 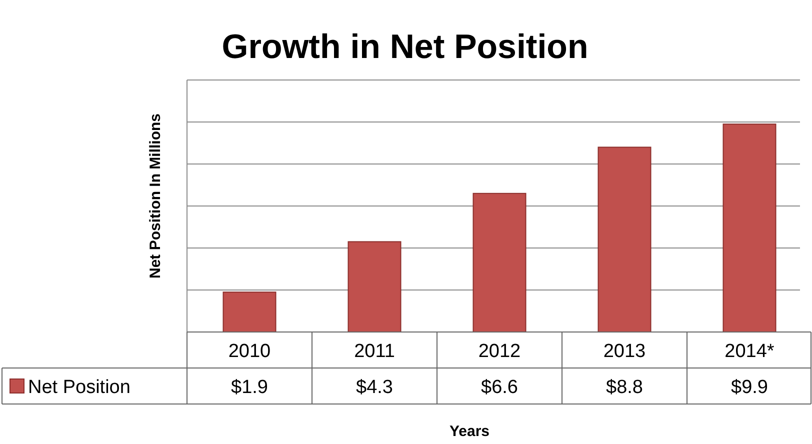 What do you see at coordinates (249, 387) in the screenshot?
I see `data-label: $1.9` at bounding box center [249, 387].